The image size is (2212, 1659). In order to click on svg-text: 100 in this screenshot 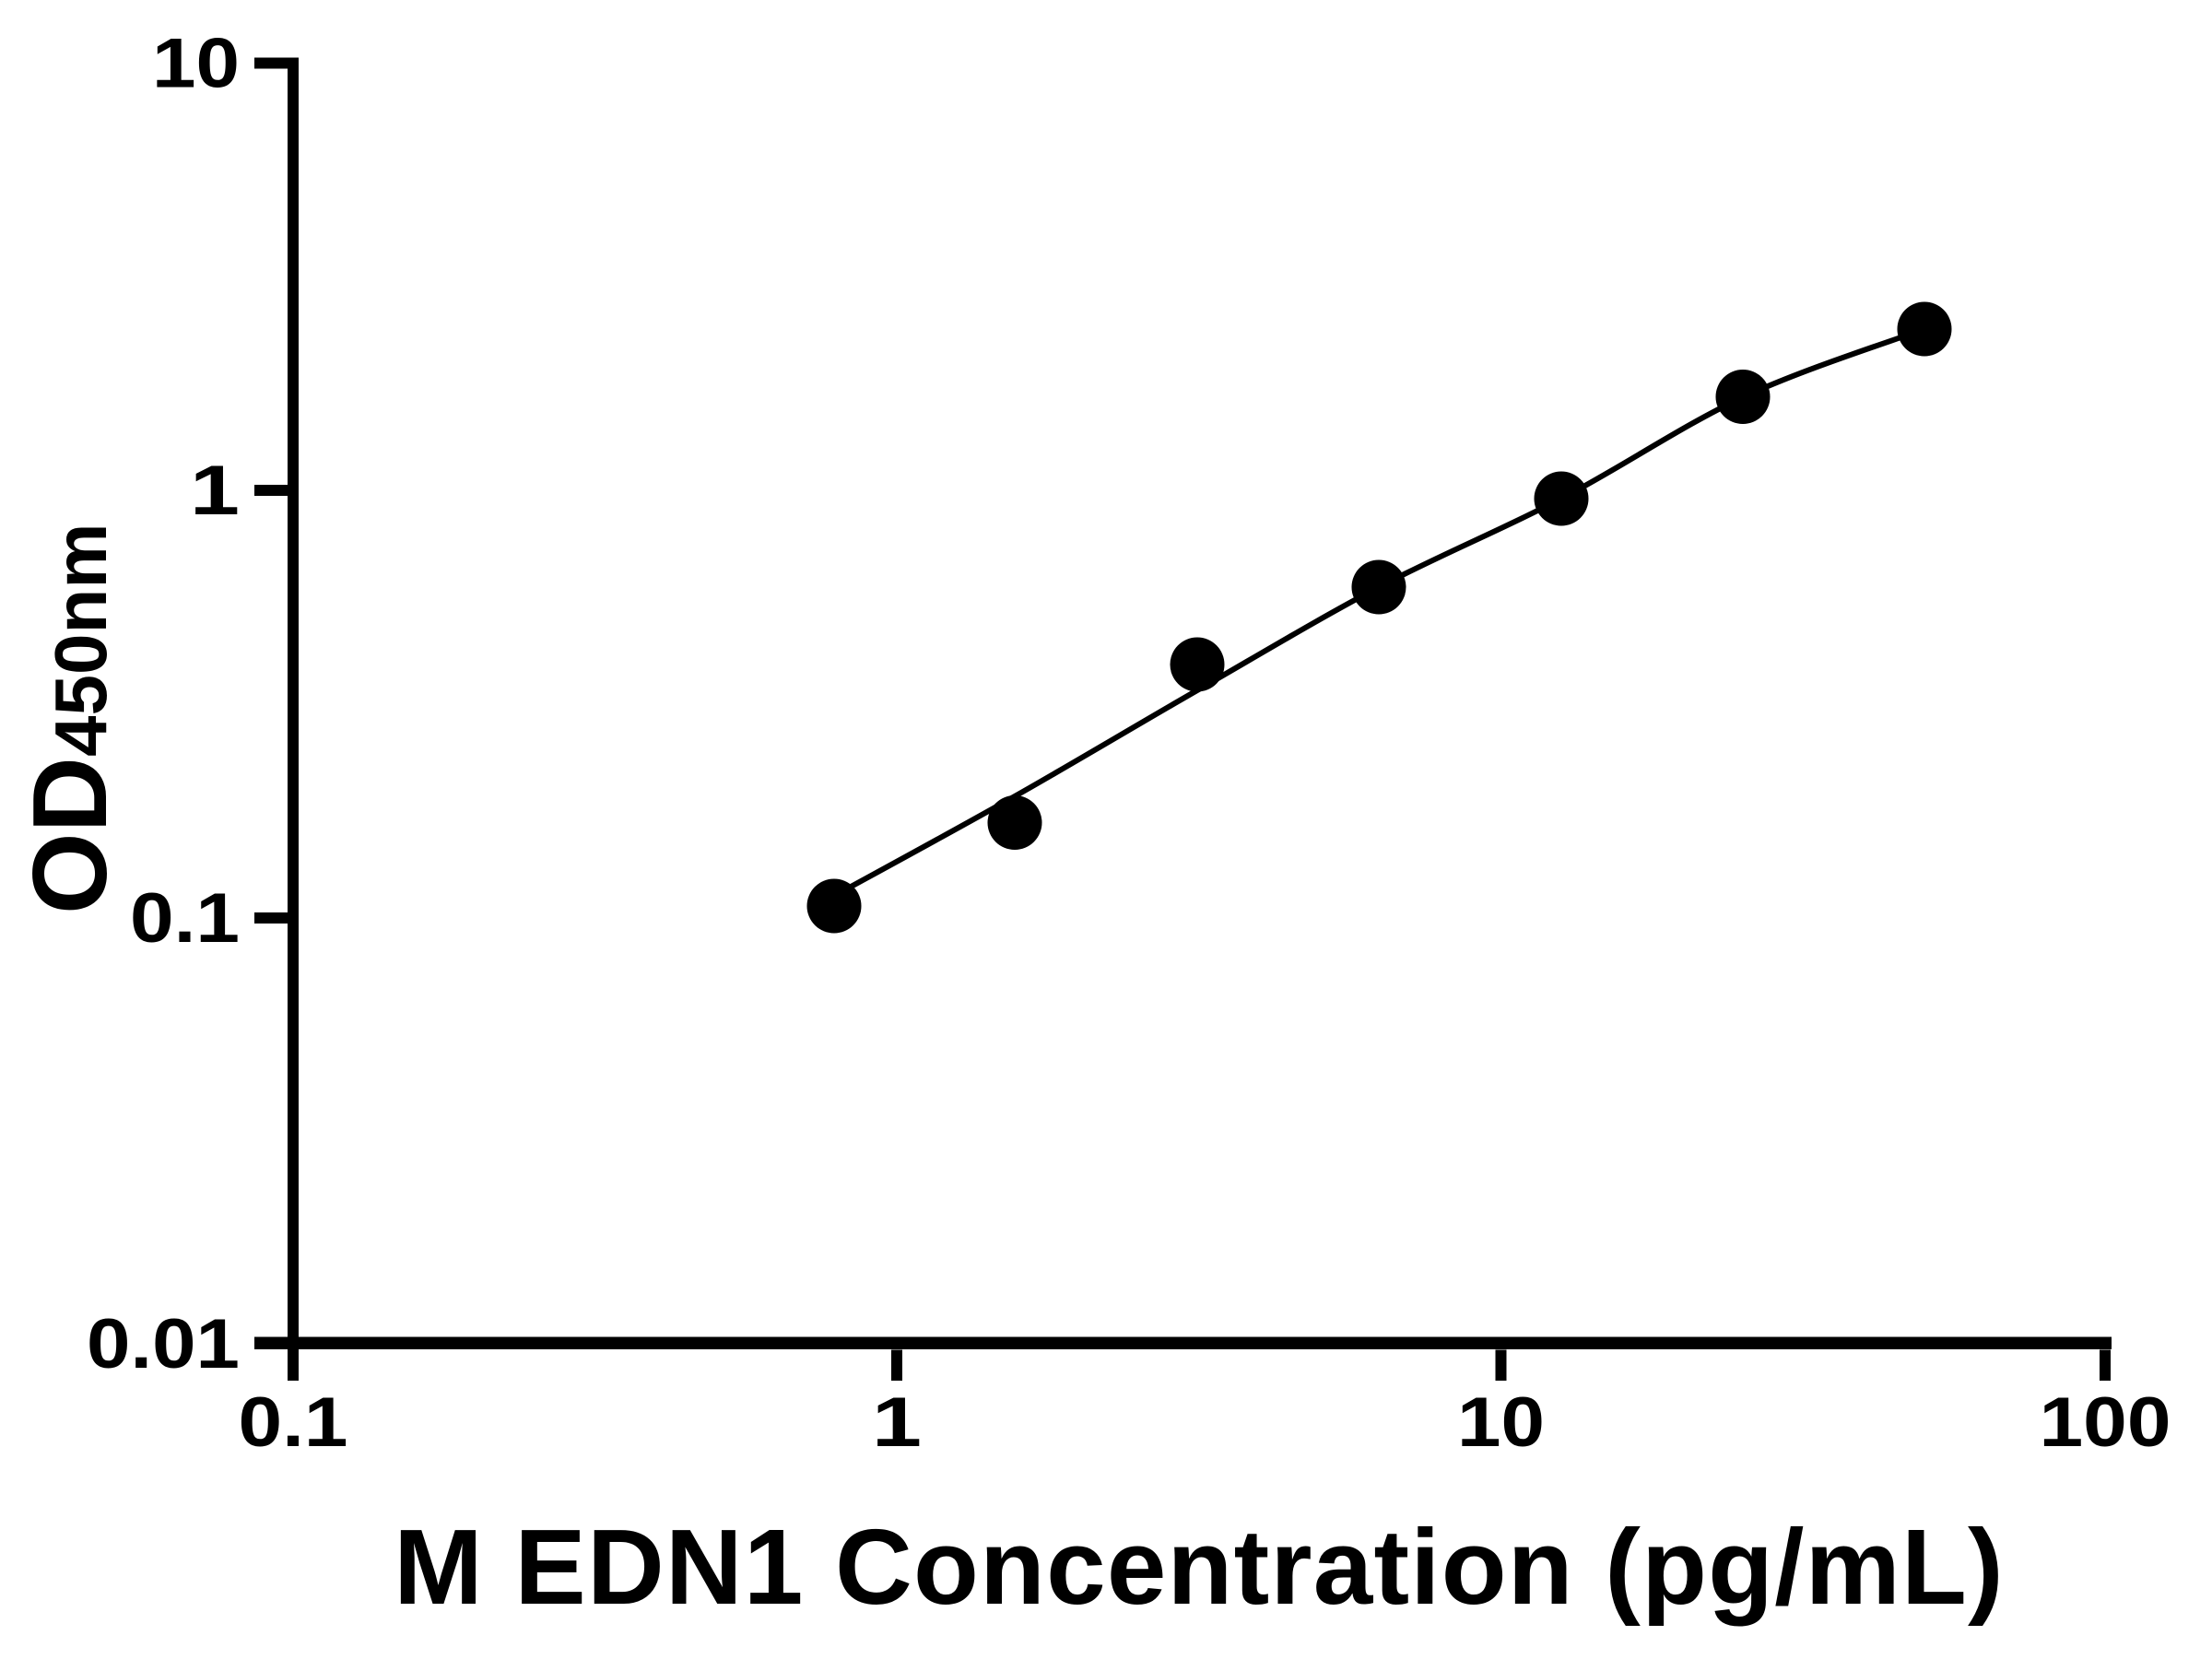, I will do `click(2105, 1422)`.